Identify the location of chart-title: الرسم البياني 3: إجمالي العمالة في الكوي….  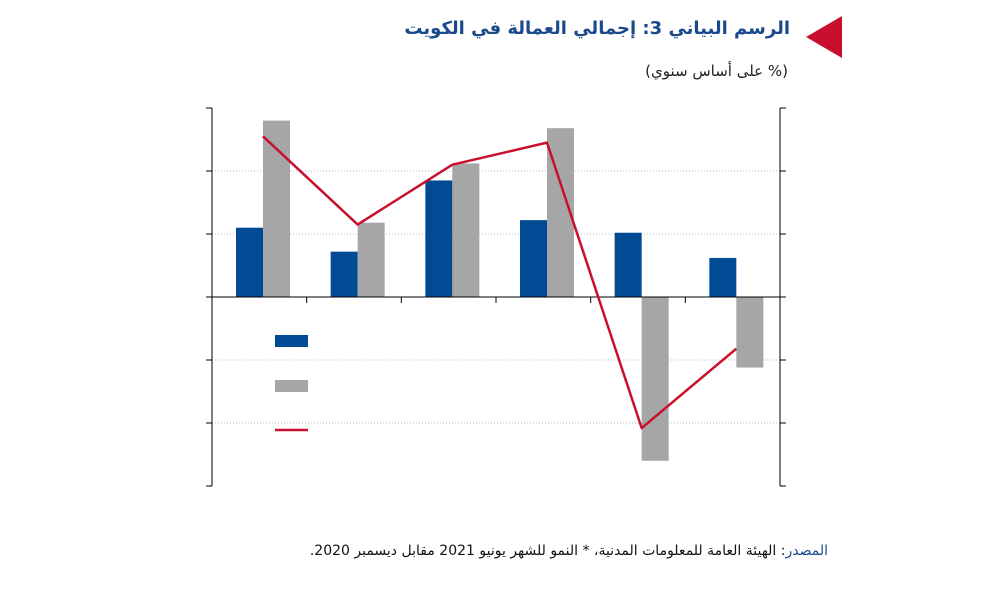
(597, 28).